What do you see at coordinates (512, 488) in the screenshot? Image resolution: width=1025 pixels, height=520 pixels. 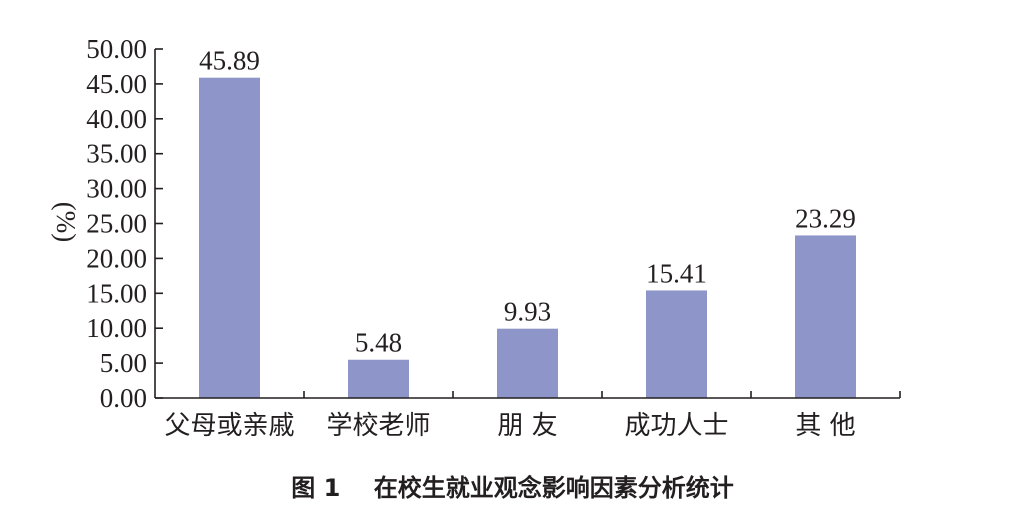 I see `figure-caption: 图 1 在校生就业观念影响因素分析统计` at bounding box center [512, 488].